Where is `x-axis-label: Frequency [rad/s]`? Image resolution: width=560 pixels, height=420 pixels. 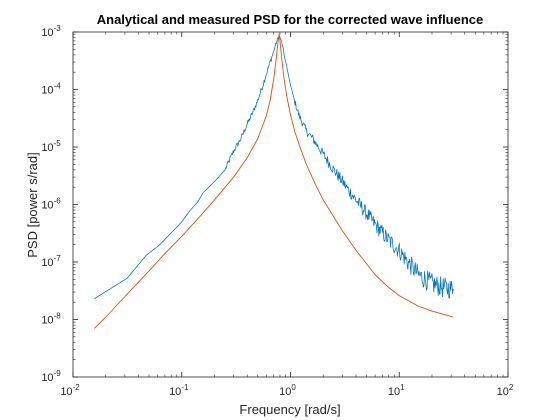
x-axis-label: Frequency [rad/s] is located at coordinates (289, 409).